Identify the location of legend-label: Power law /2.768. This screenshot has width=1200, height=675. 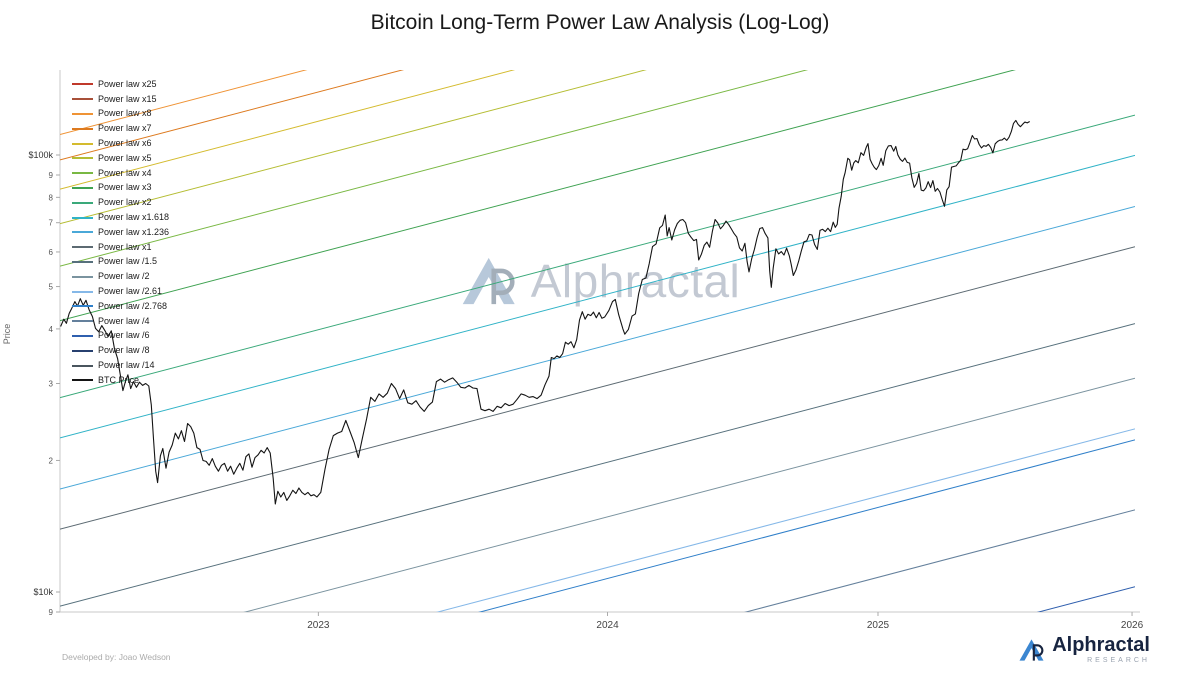
(133, 305).